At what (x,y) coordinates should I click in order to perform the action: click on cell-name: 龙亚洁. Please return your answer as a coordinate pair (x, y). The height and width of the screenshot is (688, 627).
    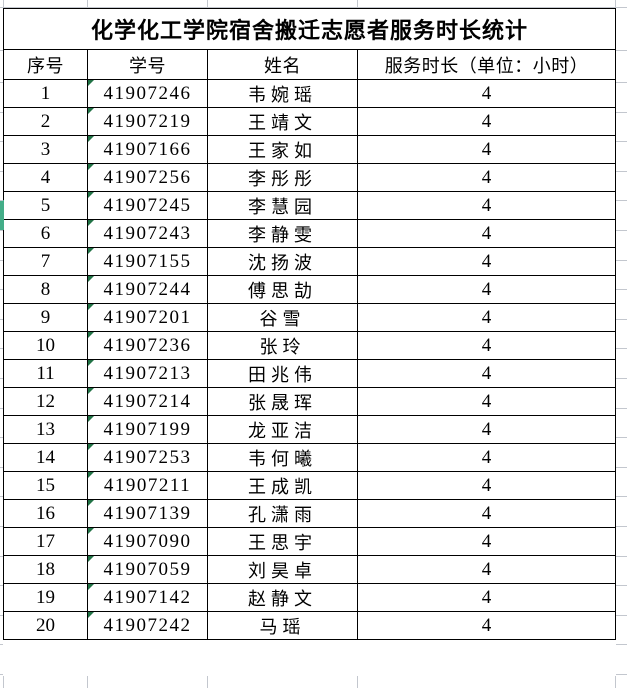
    Looking at the image, I should click on (282, 429).